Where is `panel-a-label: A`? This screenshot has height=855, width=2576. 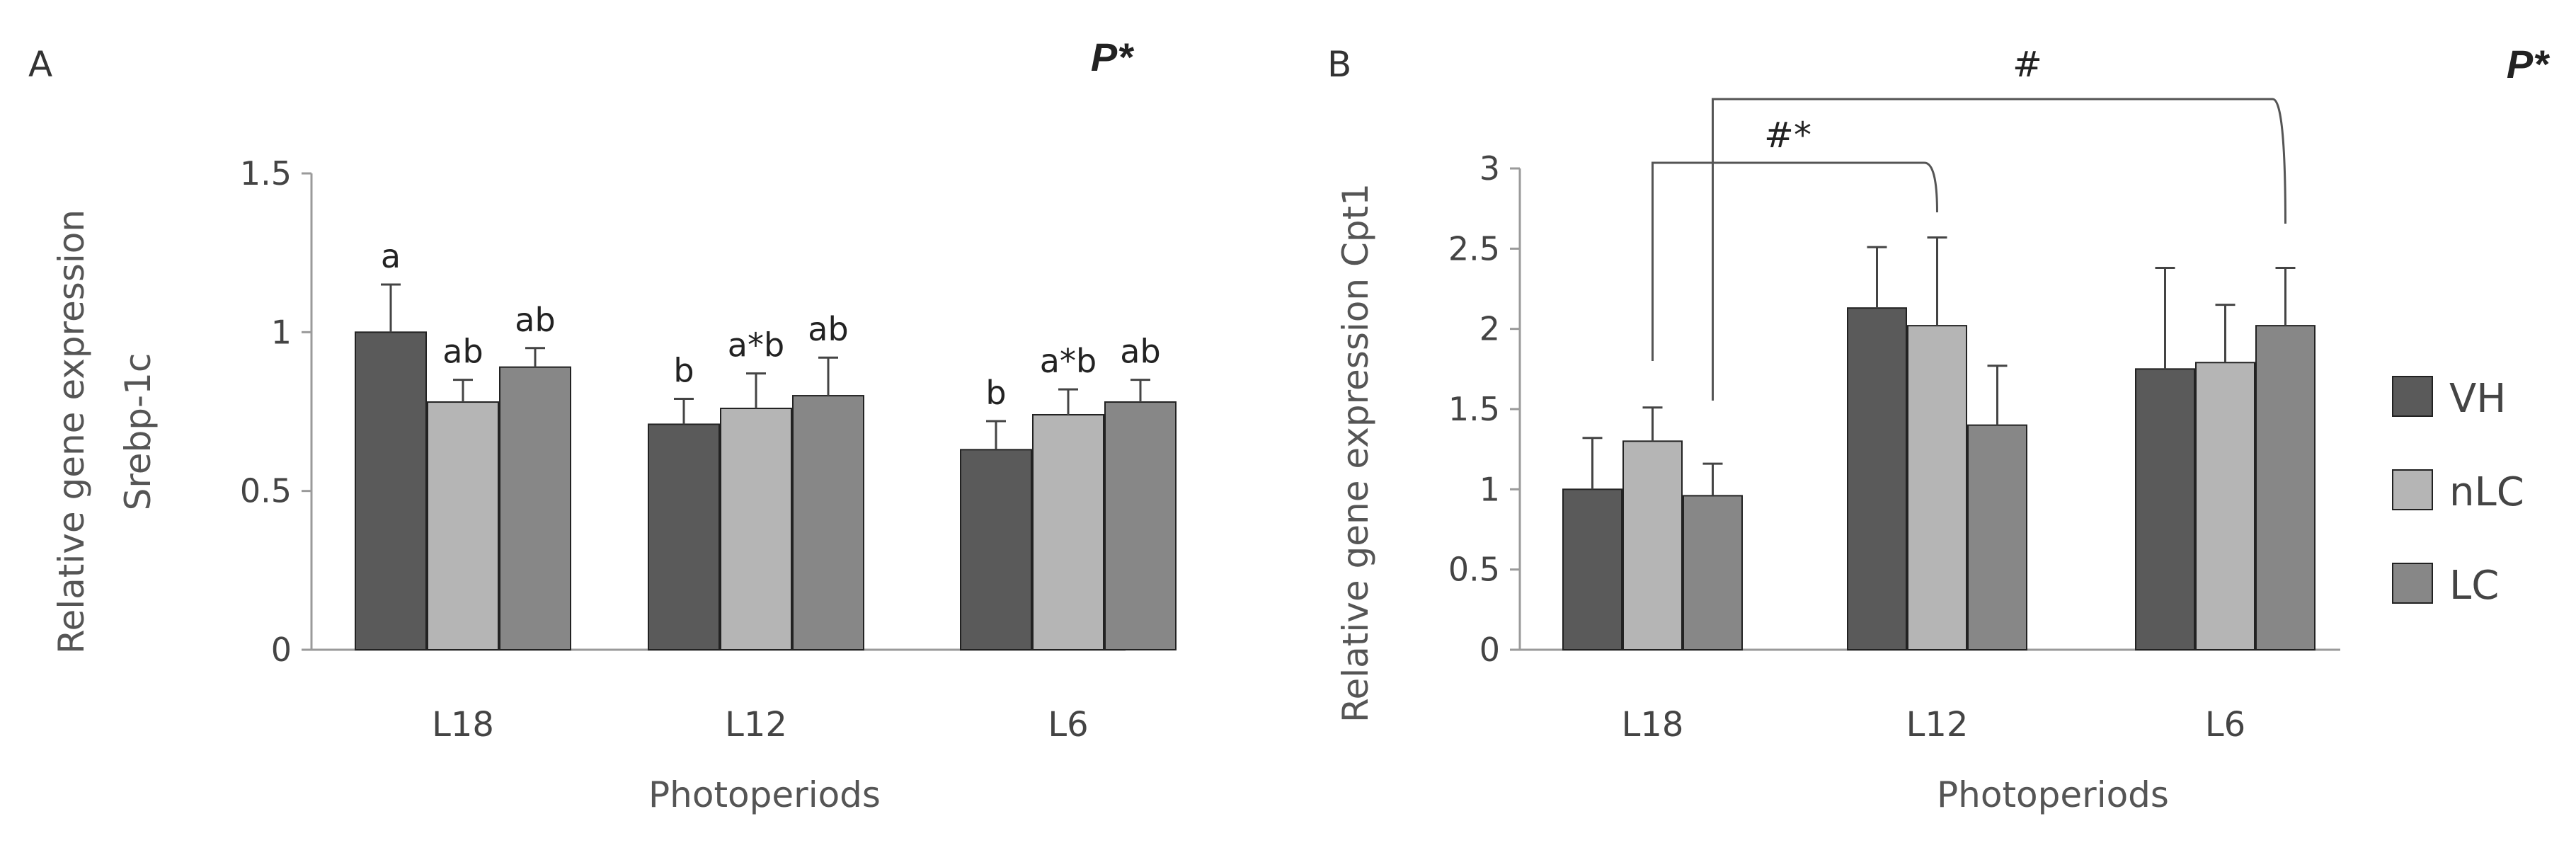
panel-a-label: A is located at coordinates (40, 64).